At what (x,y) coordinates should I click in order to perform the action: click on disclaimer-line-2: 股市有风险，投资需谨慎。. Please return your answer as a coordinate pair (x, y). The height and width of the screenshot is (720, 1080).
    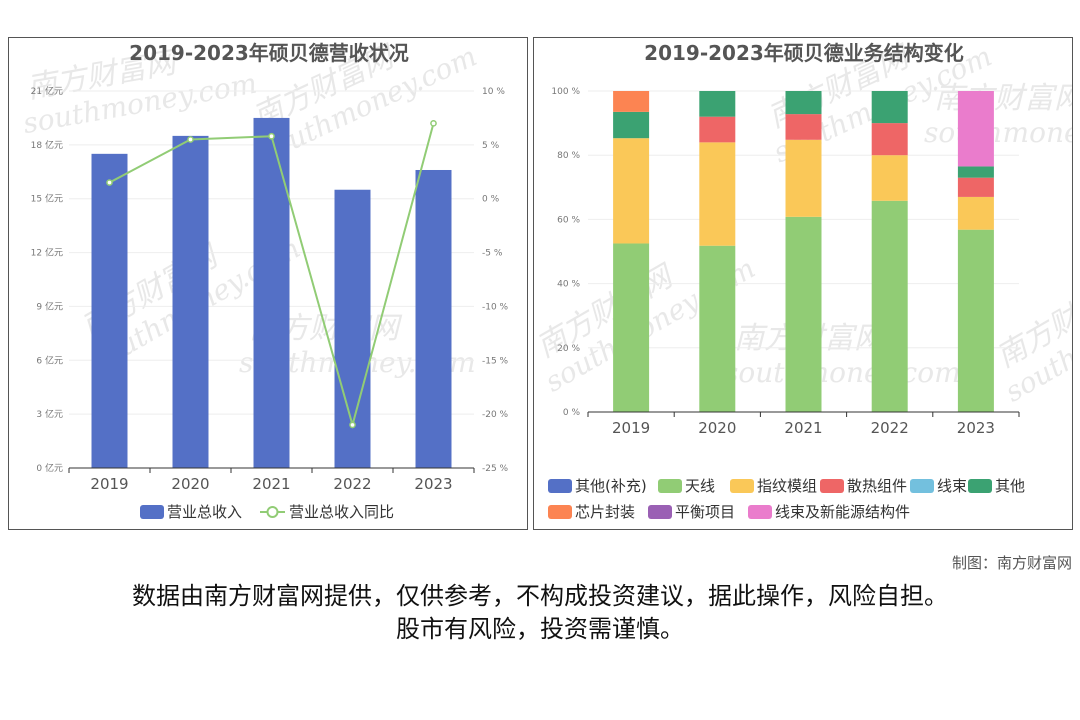
    Looking at the image, I should click on (540, 629).